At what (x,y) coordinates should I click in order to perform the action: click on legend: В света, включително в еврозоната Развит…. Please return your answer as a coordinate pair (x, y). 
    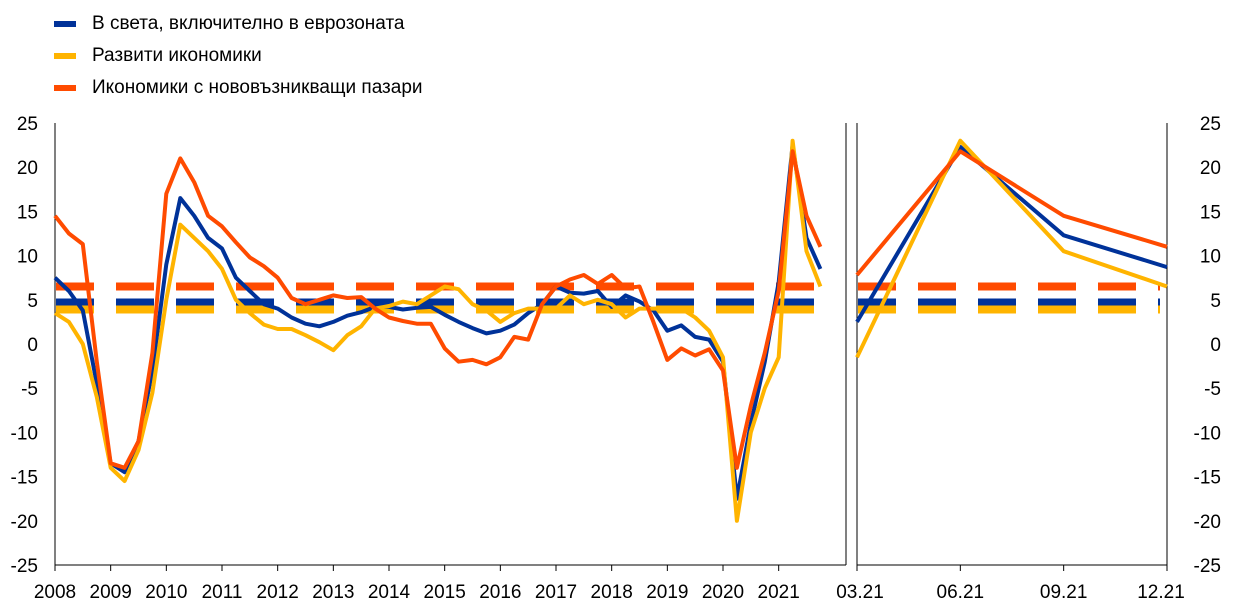
    Looking at the image, I should click on (238, 56).